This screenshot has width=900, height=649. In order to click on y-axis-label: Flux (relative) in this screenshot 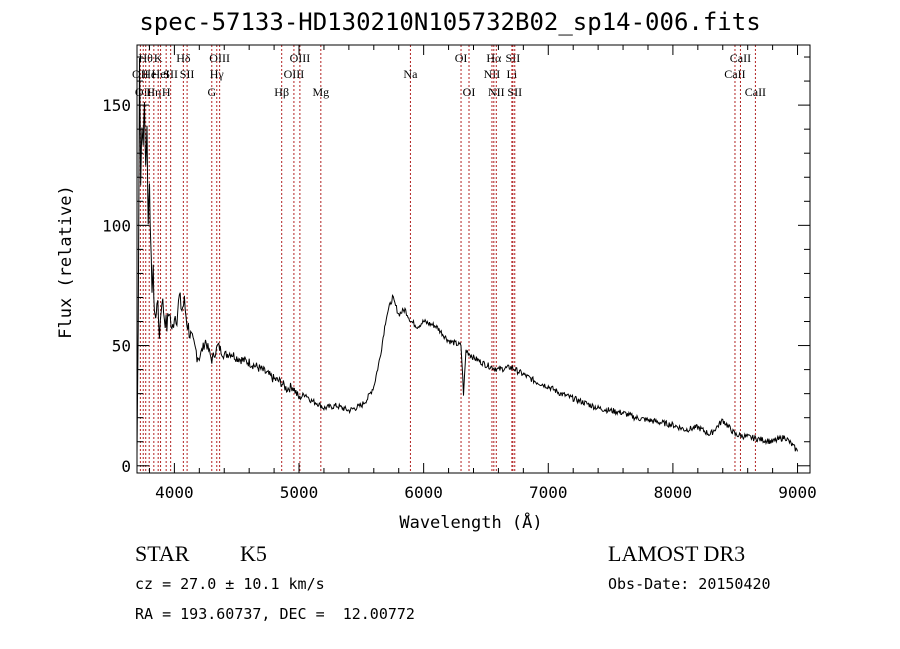, I will do `click(66, 262)`.